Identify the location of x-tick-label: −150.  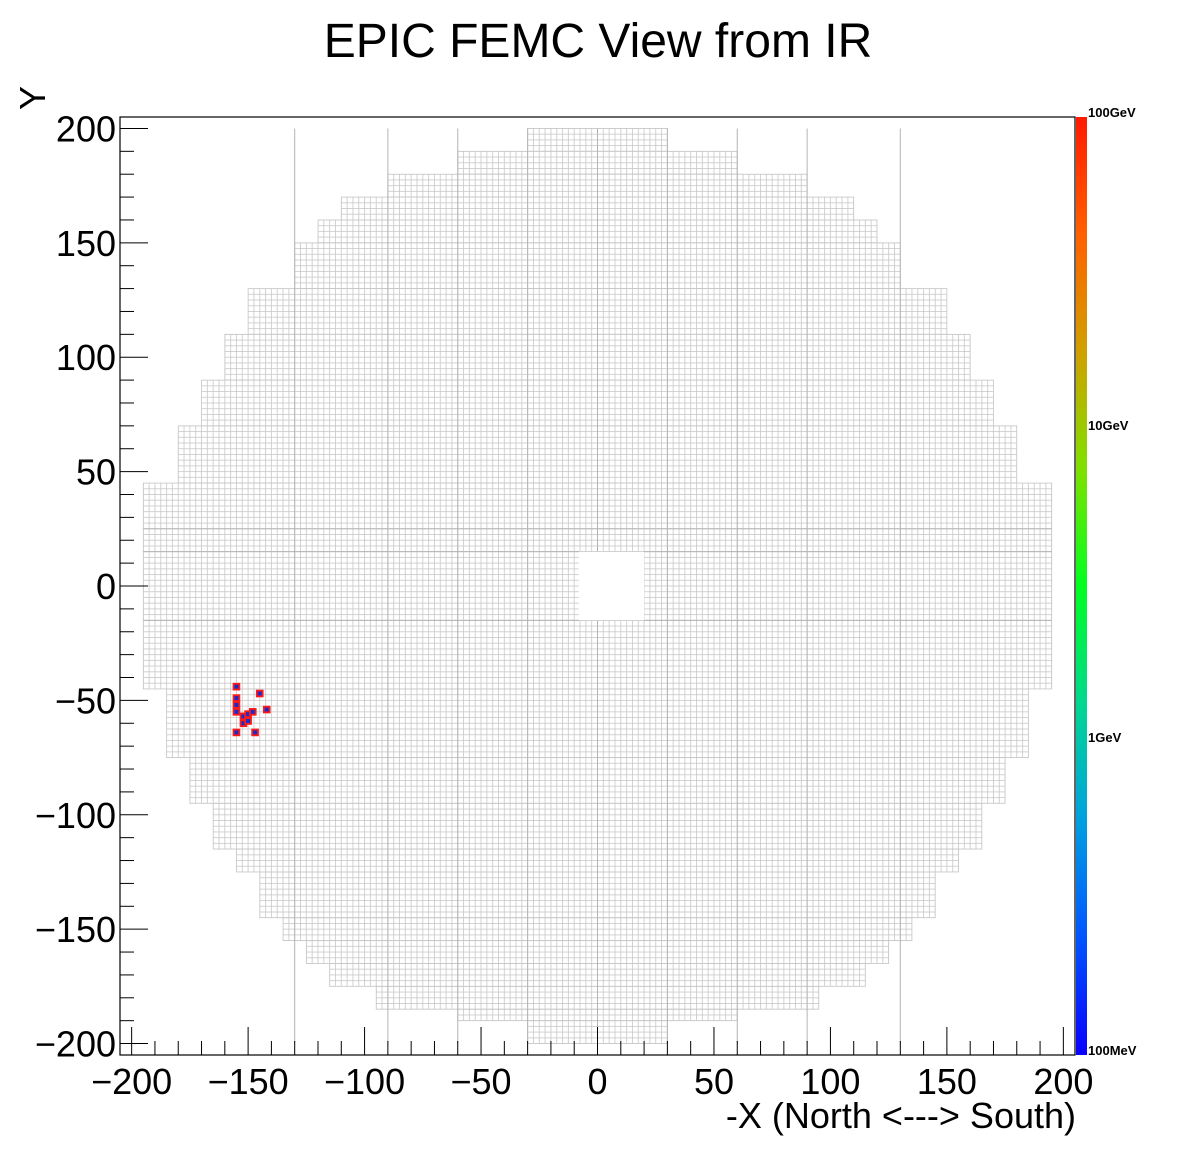
(248, 1081).